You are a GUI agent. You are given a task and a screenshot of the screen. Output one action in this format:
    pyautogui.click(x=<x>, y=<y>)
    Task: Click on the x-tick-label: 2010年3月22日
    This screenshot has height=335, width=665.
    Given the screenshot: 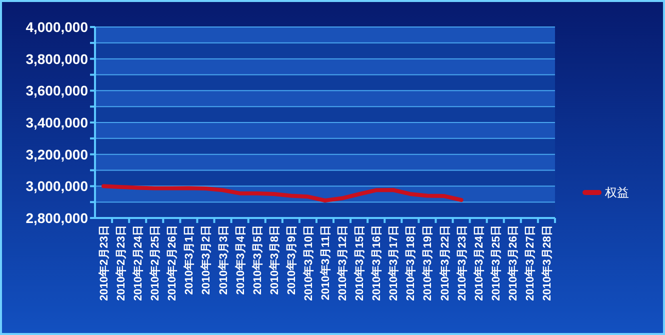 What is the action you would take?
    pyautogui.click(x=445, y=263)
    